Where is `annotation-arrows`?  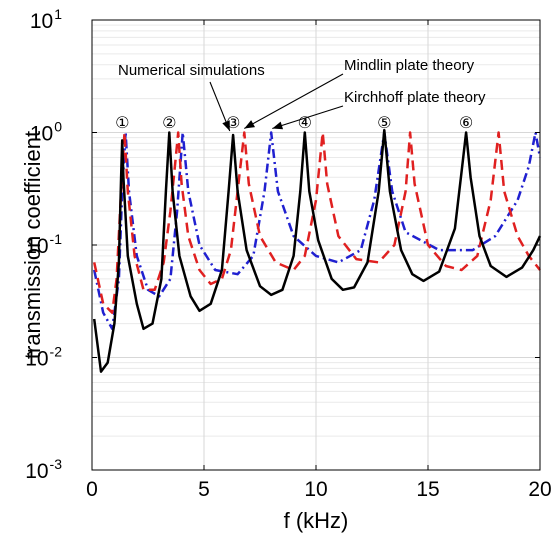 annotation-arrows is located at coordinates (276, 102).